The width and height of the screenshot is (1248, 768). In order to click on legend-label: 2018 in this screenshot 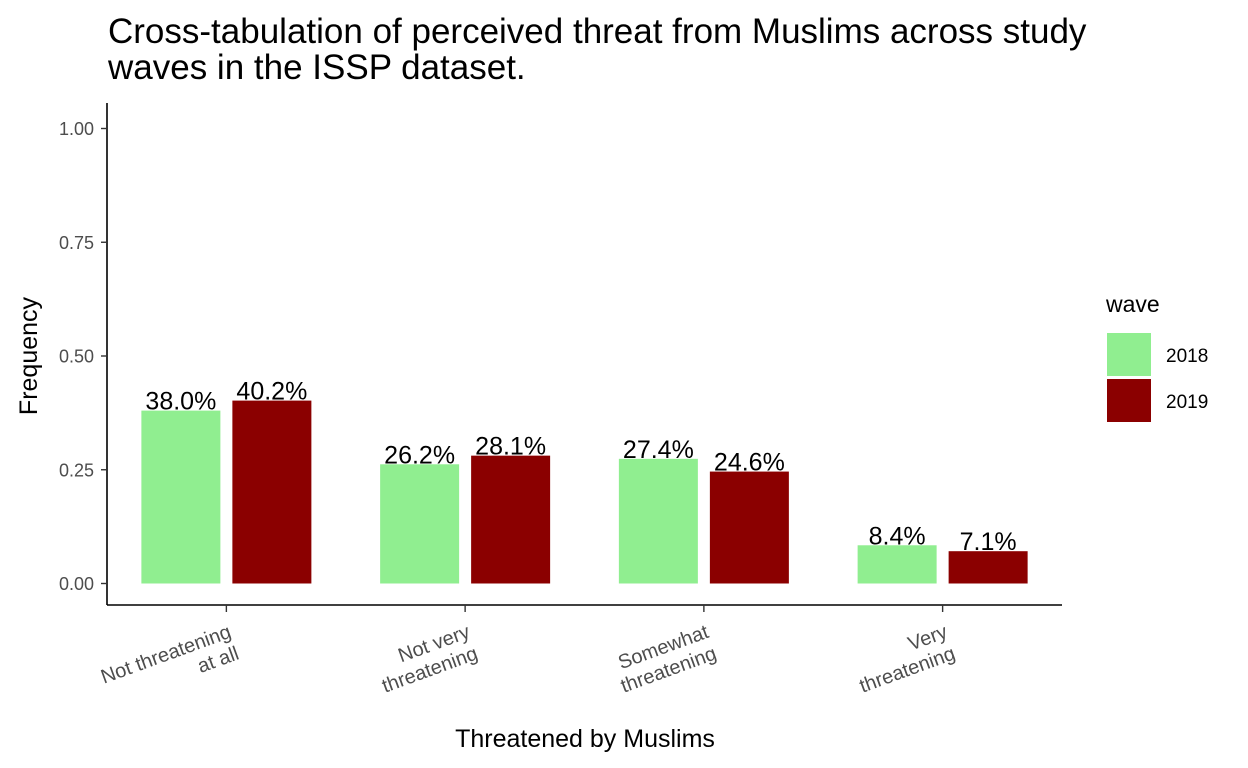, I will do `click(1187, 356)`.